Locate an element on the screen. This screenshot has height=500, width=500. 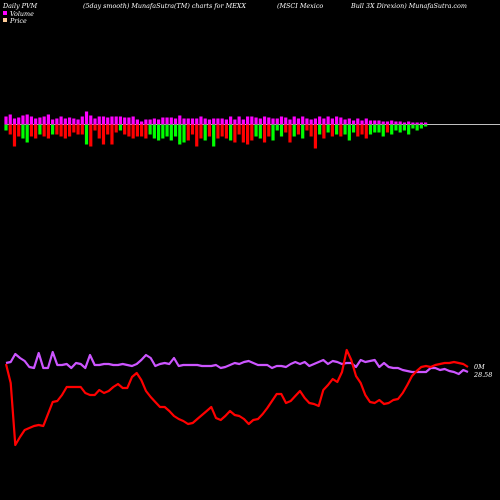
header-right-b: Bull 3X Direxion) MunafaSutra.com is located at coordinates (408, 6).